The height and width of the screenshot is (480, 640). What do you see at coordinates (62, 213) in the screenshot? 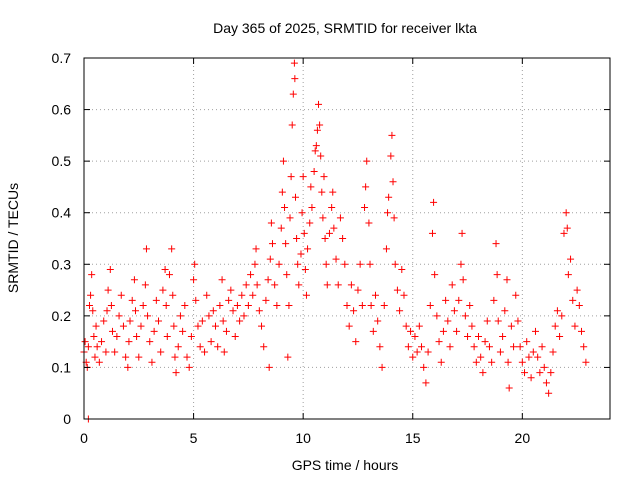
I see `y-tick-label: 0.4` at bounding box center [62, 213].